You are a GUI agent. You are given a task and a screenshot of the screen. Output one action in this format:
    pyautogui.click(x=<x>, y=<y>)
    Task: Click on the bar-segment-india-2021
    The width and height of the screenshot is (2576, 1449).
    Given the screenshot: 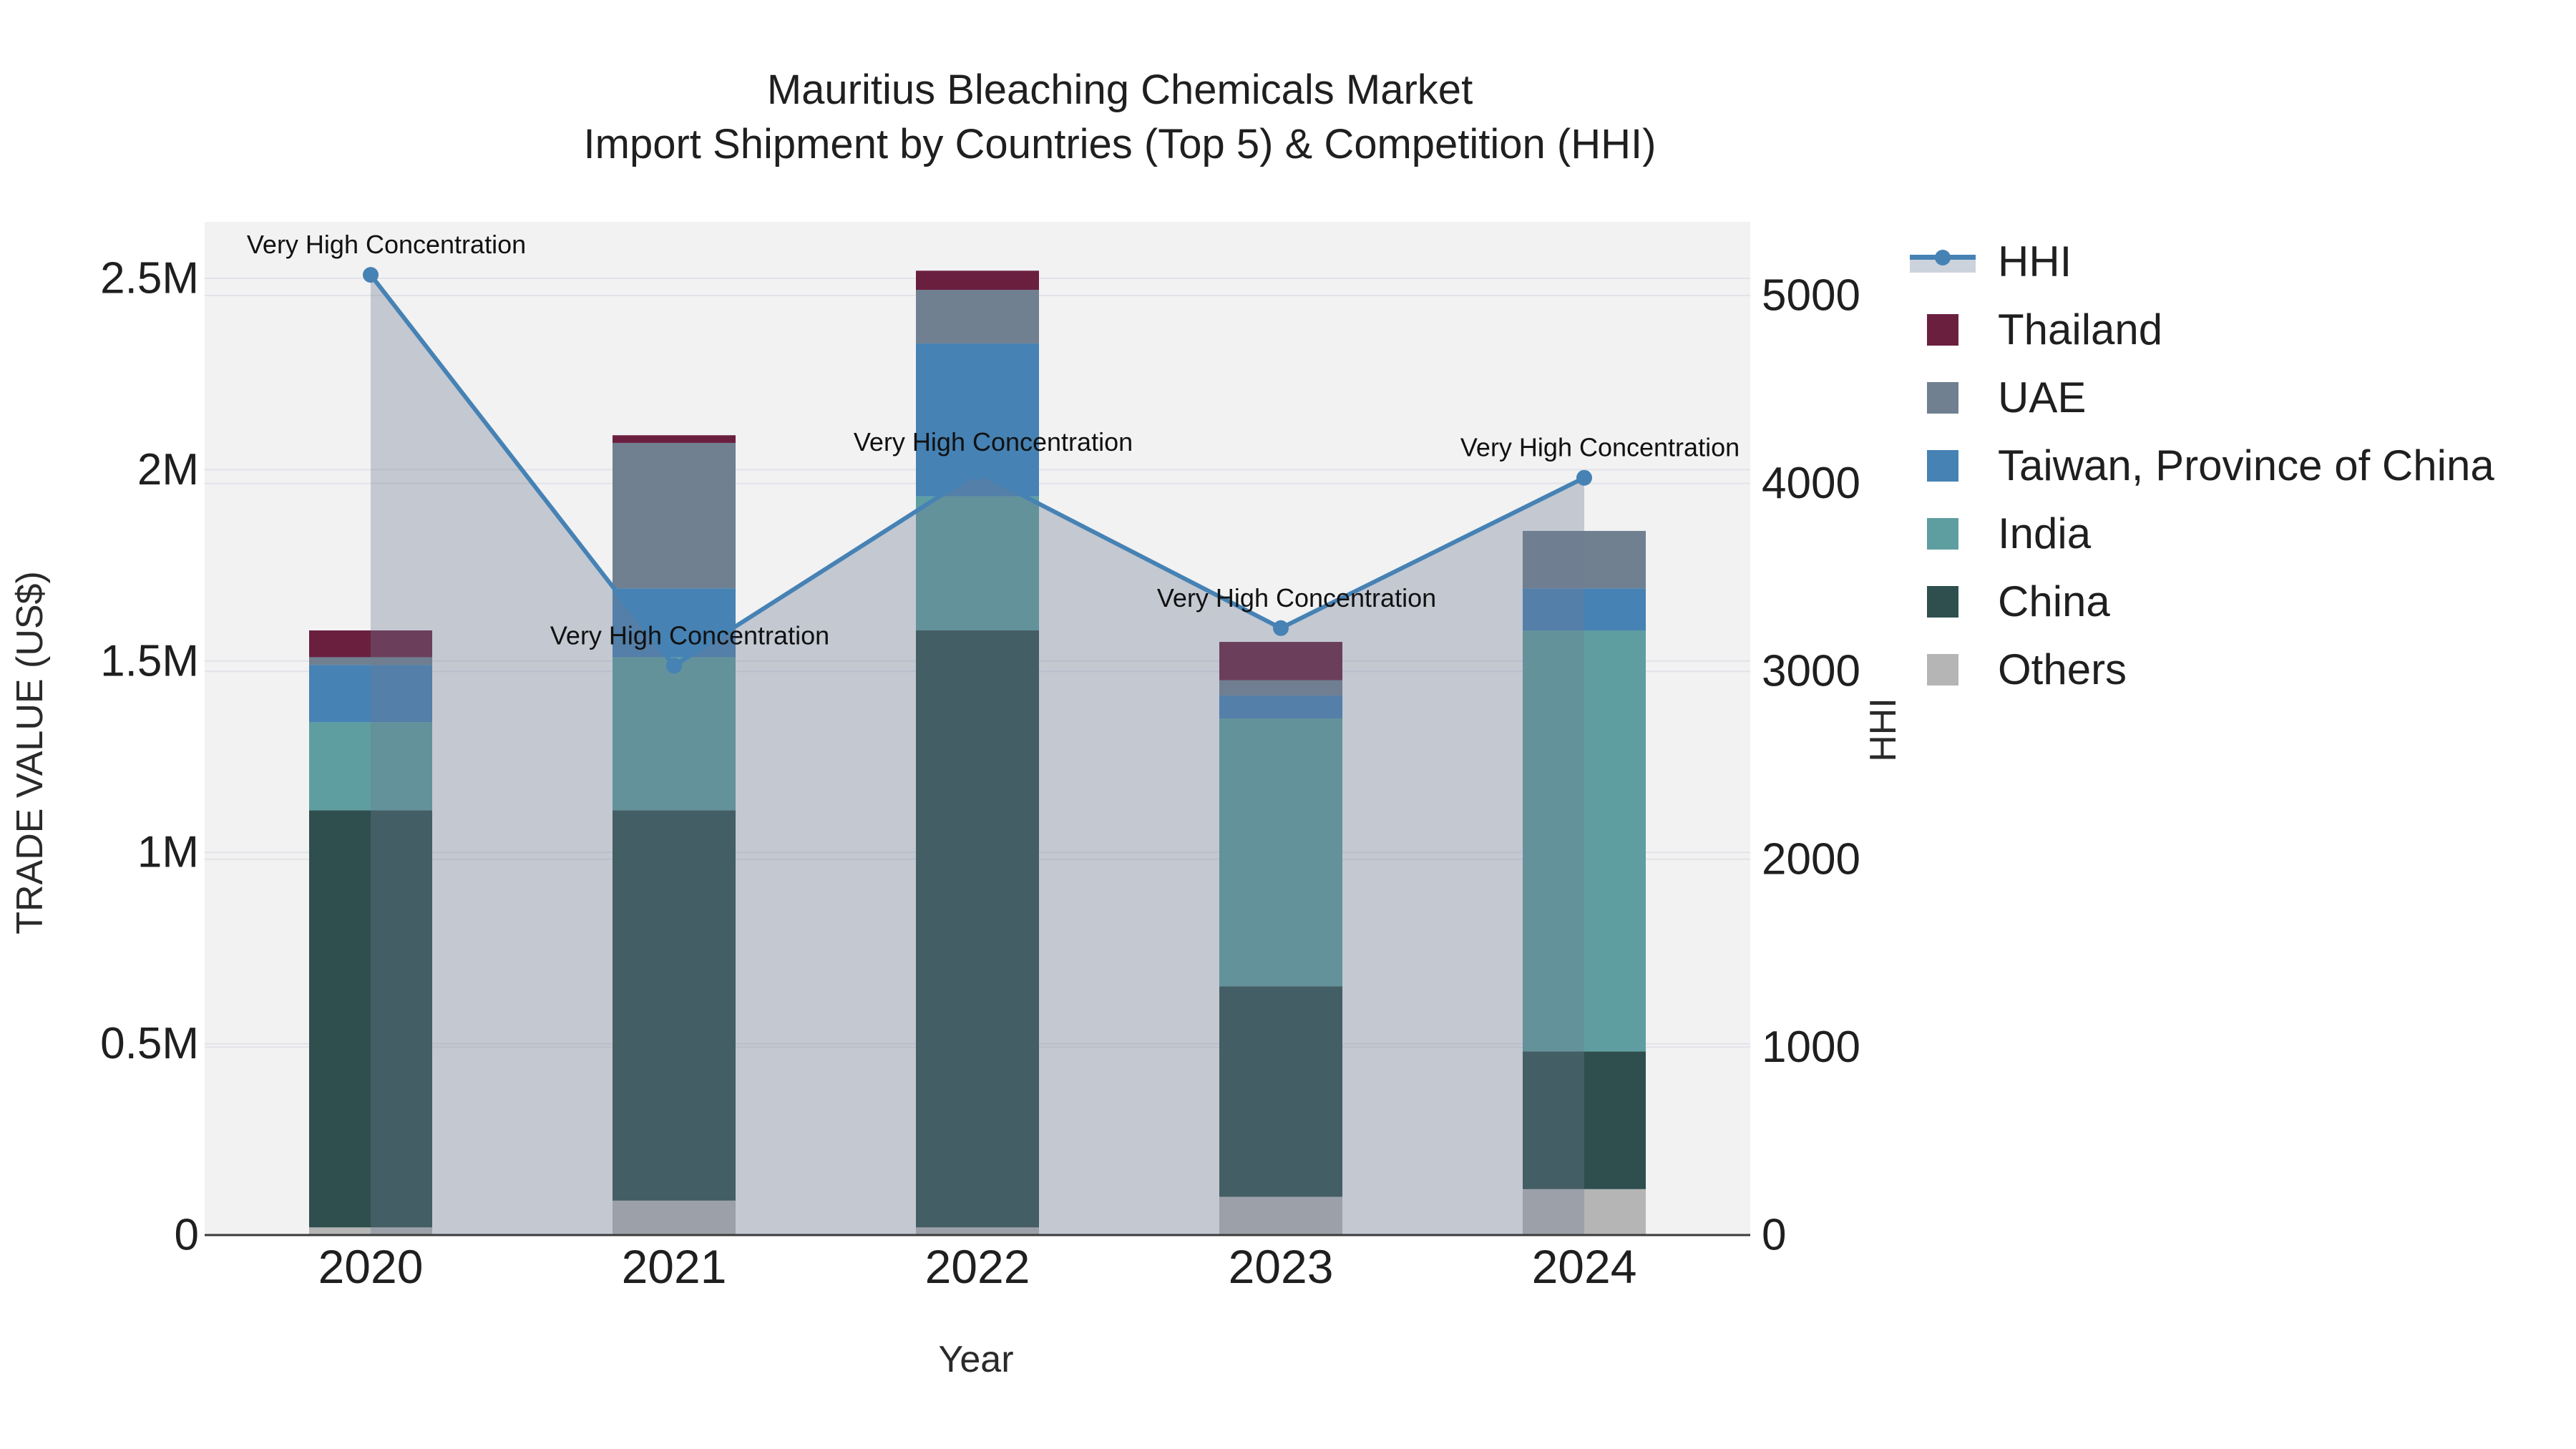 What is the action you would take?
    pyautogui.click(x=674, y=734)
    